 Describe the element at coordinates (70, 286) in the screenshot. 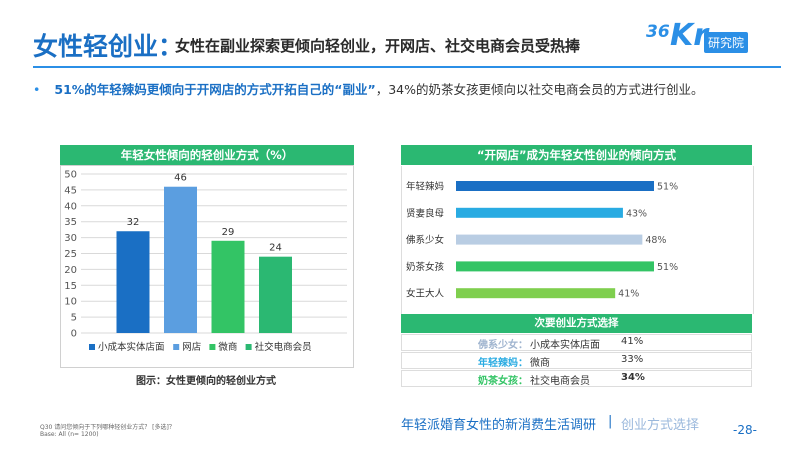

I see `y-tick-label: 15` at that location.